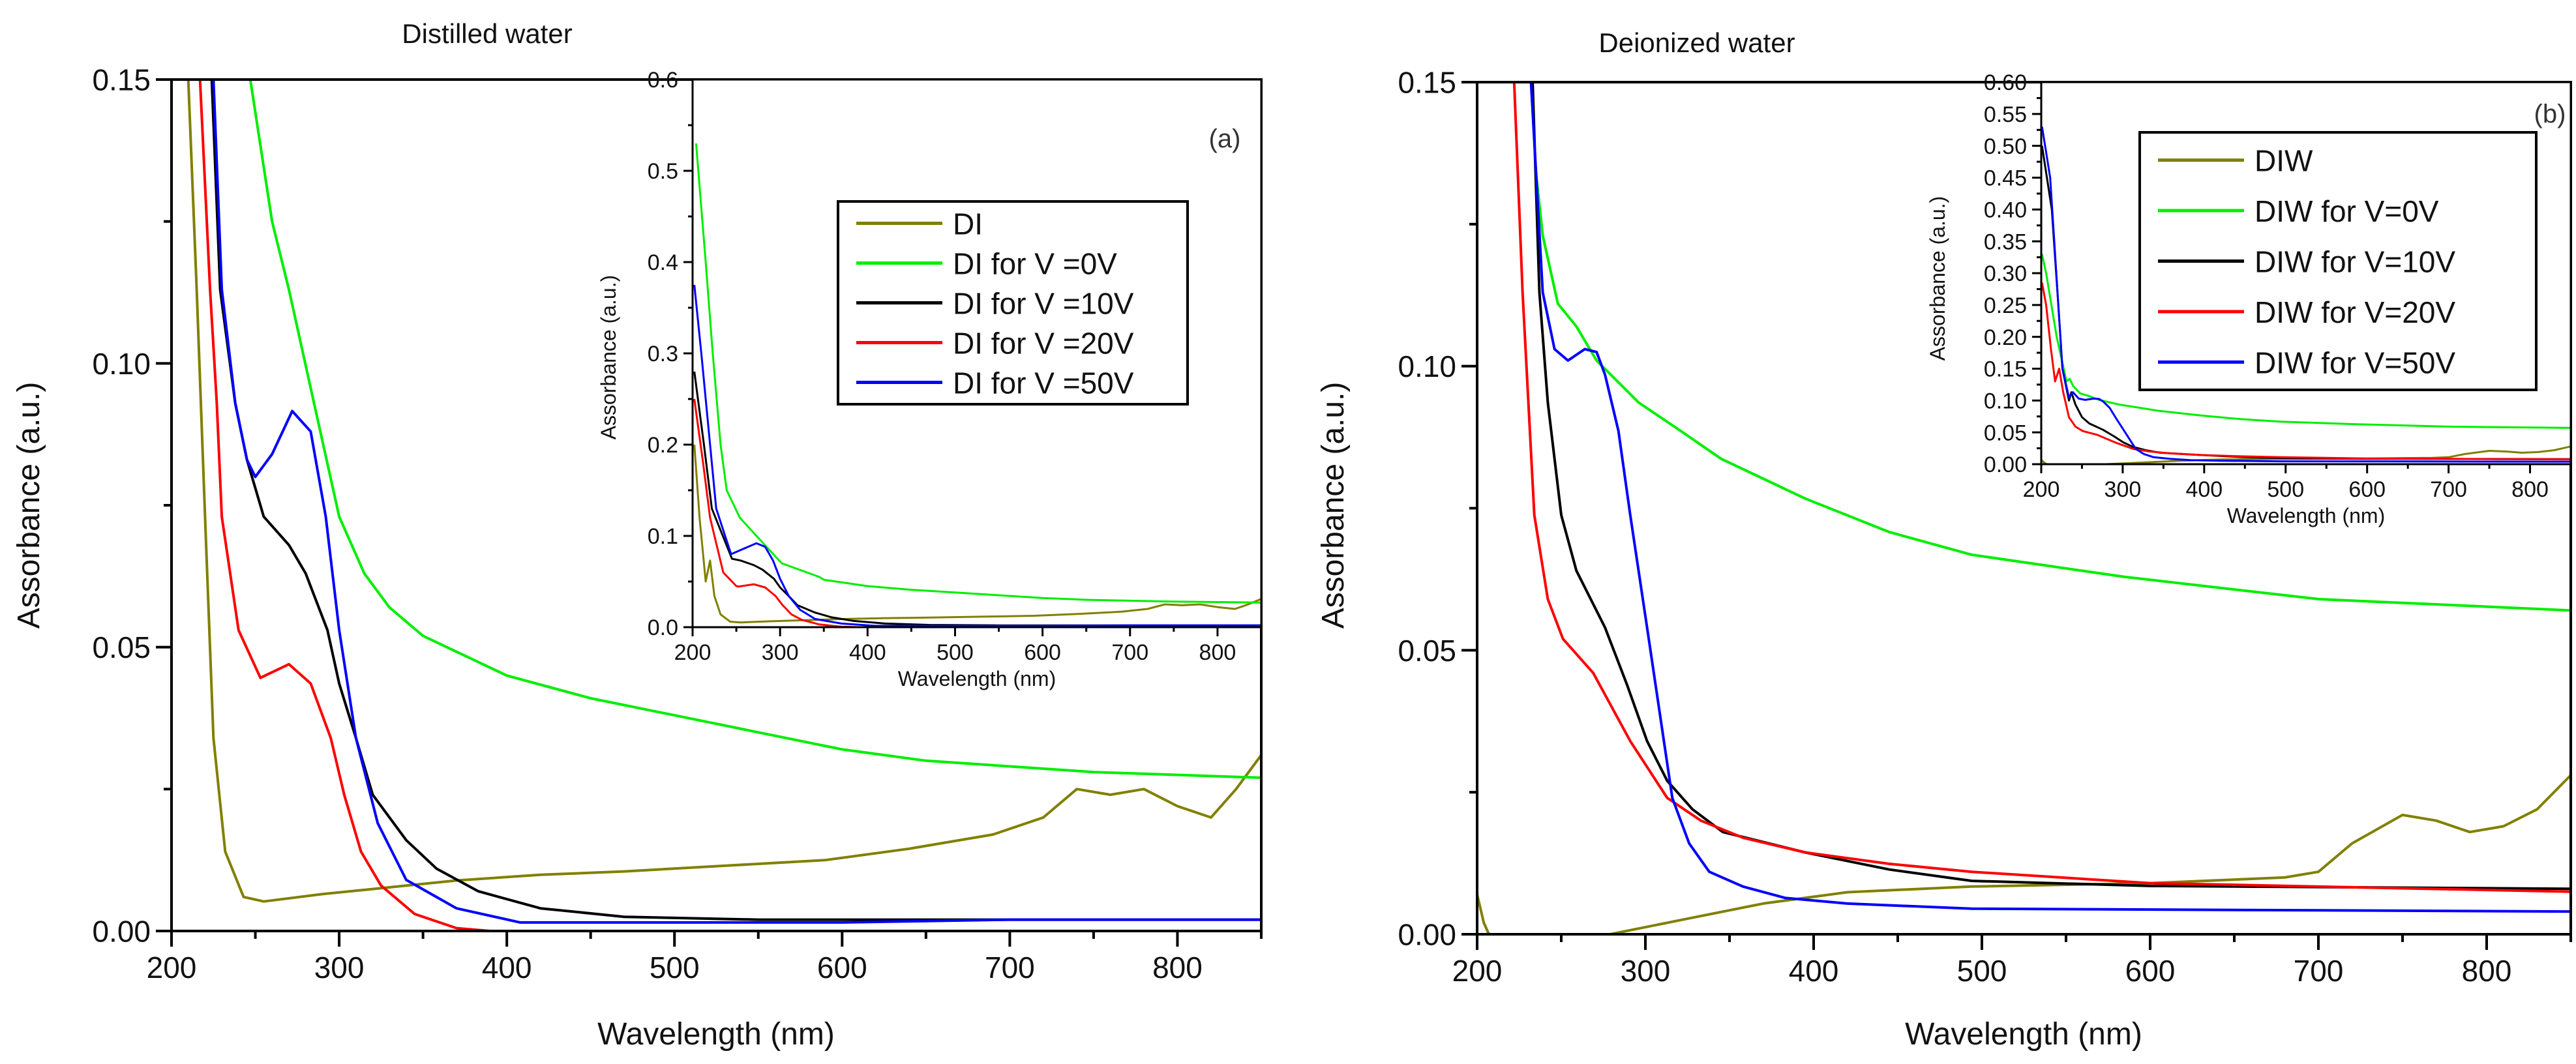 This screenshot has height=1064, width=2576. Describe the element at coordinates (2005, 114) in the screenshot. I see `y-tick-label: 0.55` at that location.